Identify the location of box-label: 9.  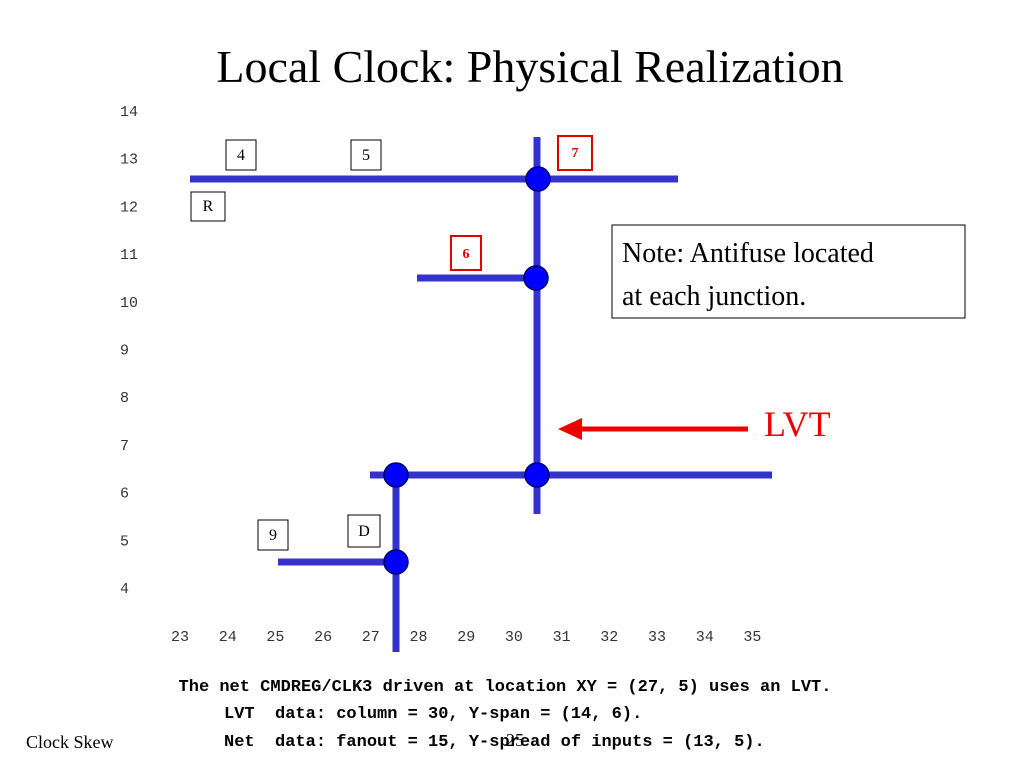
(273, 535).